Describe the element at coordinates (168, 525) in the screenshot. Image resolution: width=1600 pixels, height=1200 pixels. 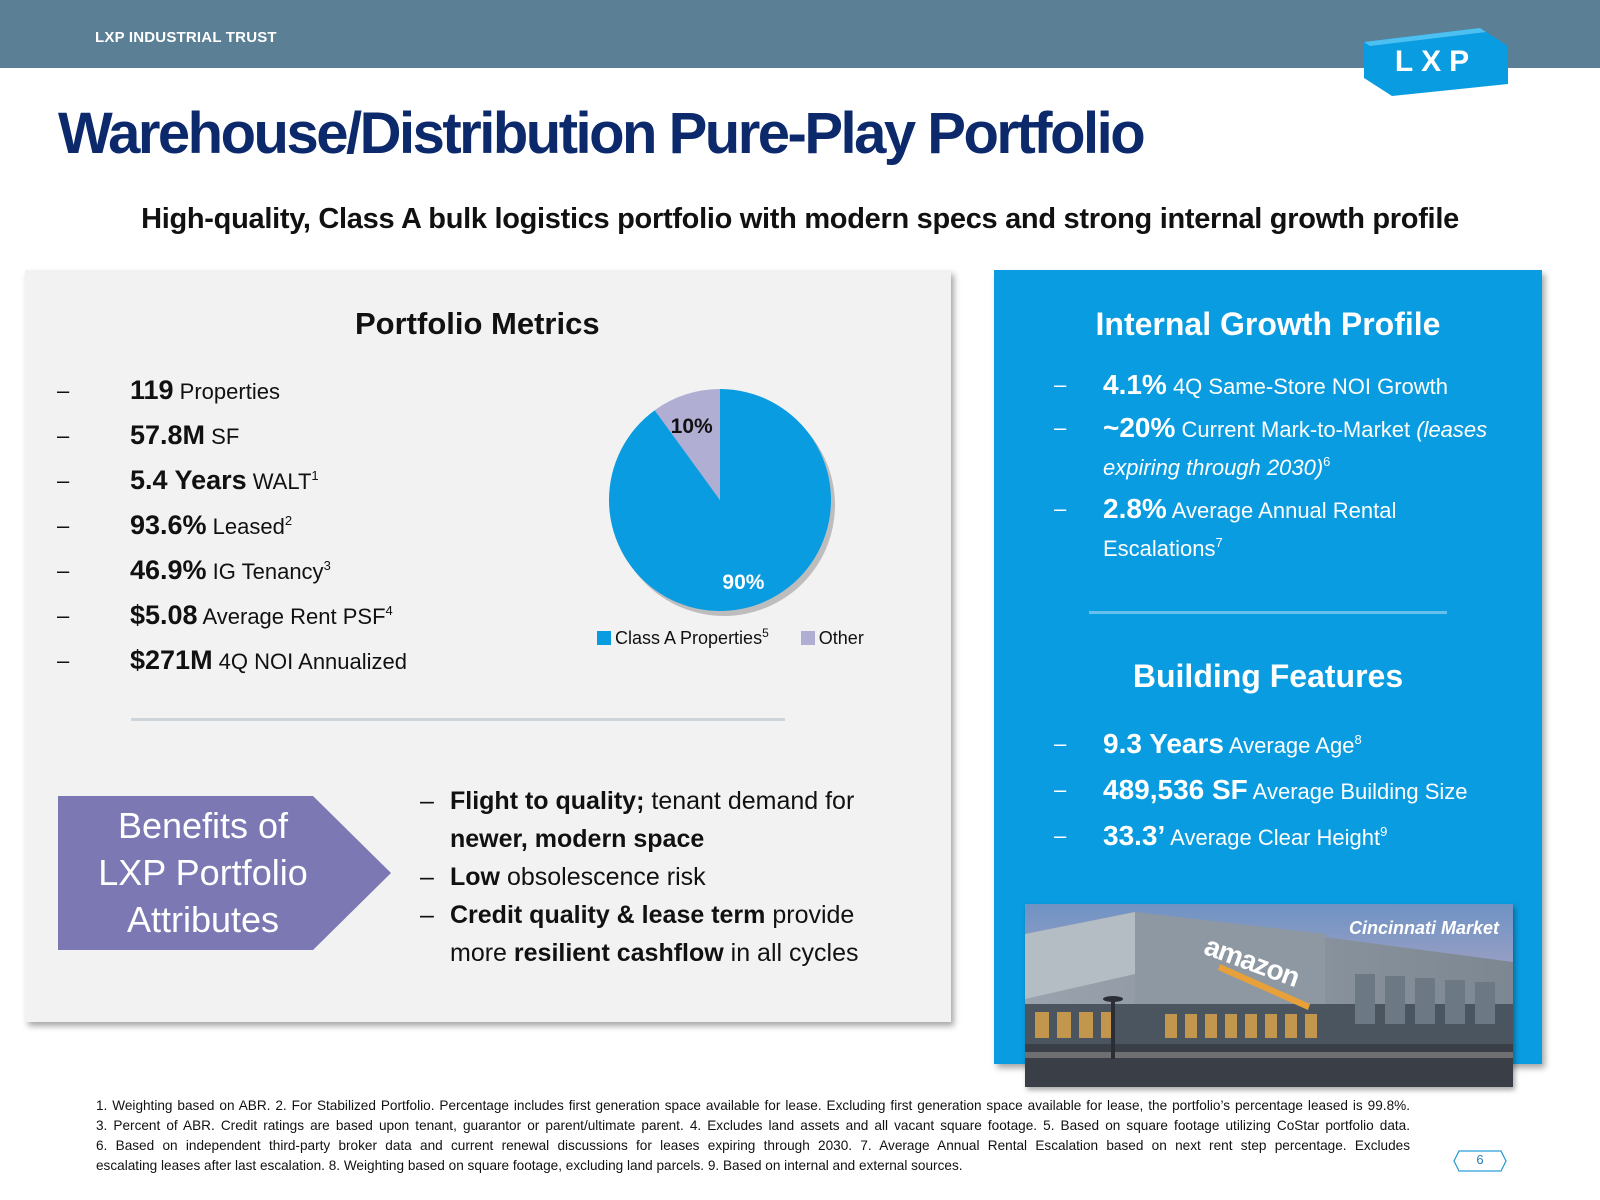
I see `metric-value: 93.6%` at that location.